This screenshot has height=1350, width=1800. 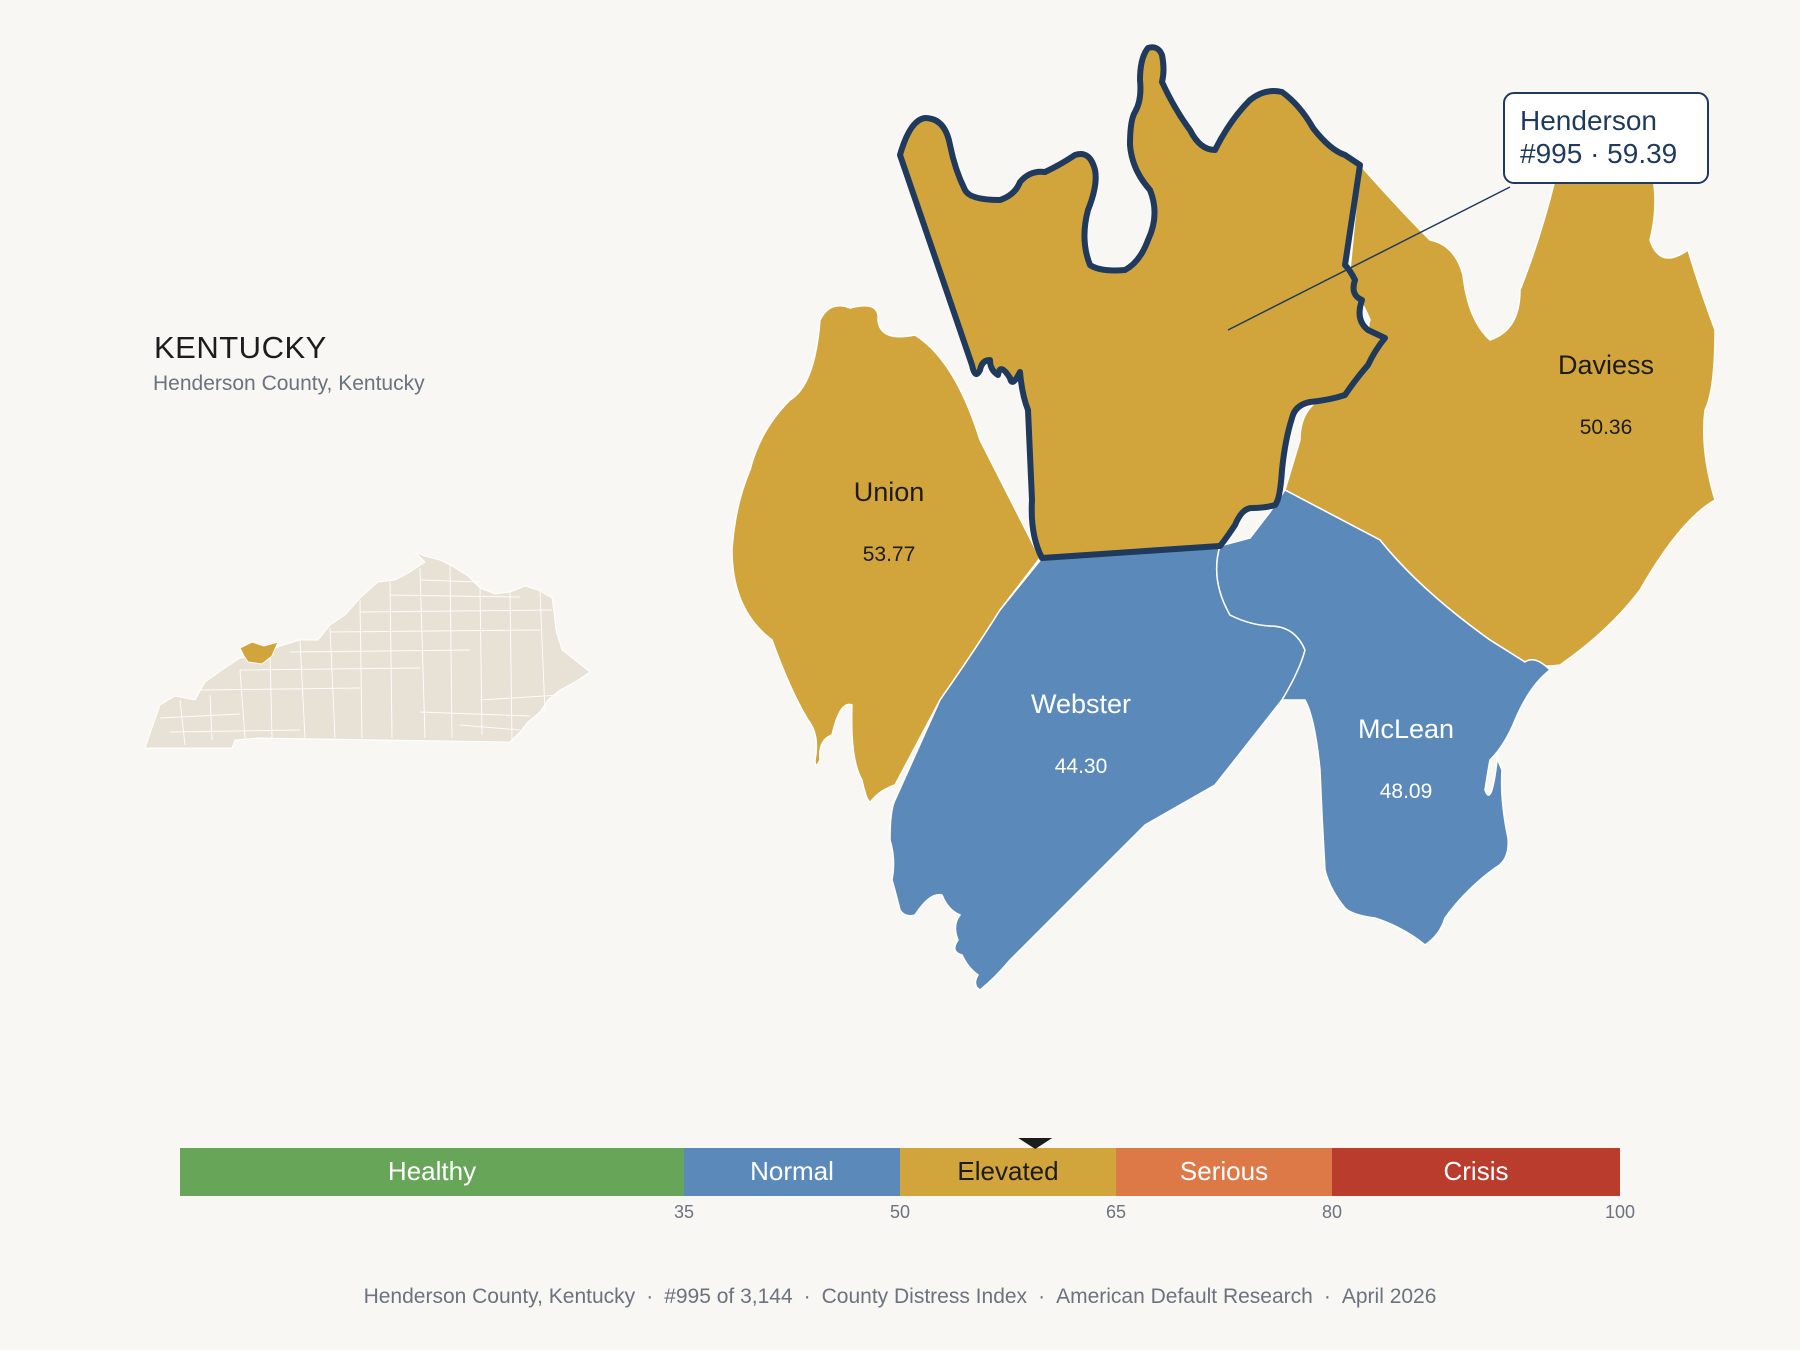 What do you see at coordinates (289, 383) in the screenshot?
I see `county-subtitle: Henderson County, Kentucky` at bounding box center [289, 383].